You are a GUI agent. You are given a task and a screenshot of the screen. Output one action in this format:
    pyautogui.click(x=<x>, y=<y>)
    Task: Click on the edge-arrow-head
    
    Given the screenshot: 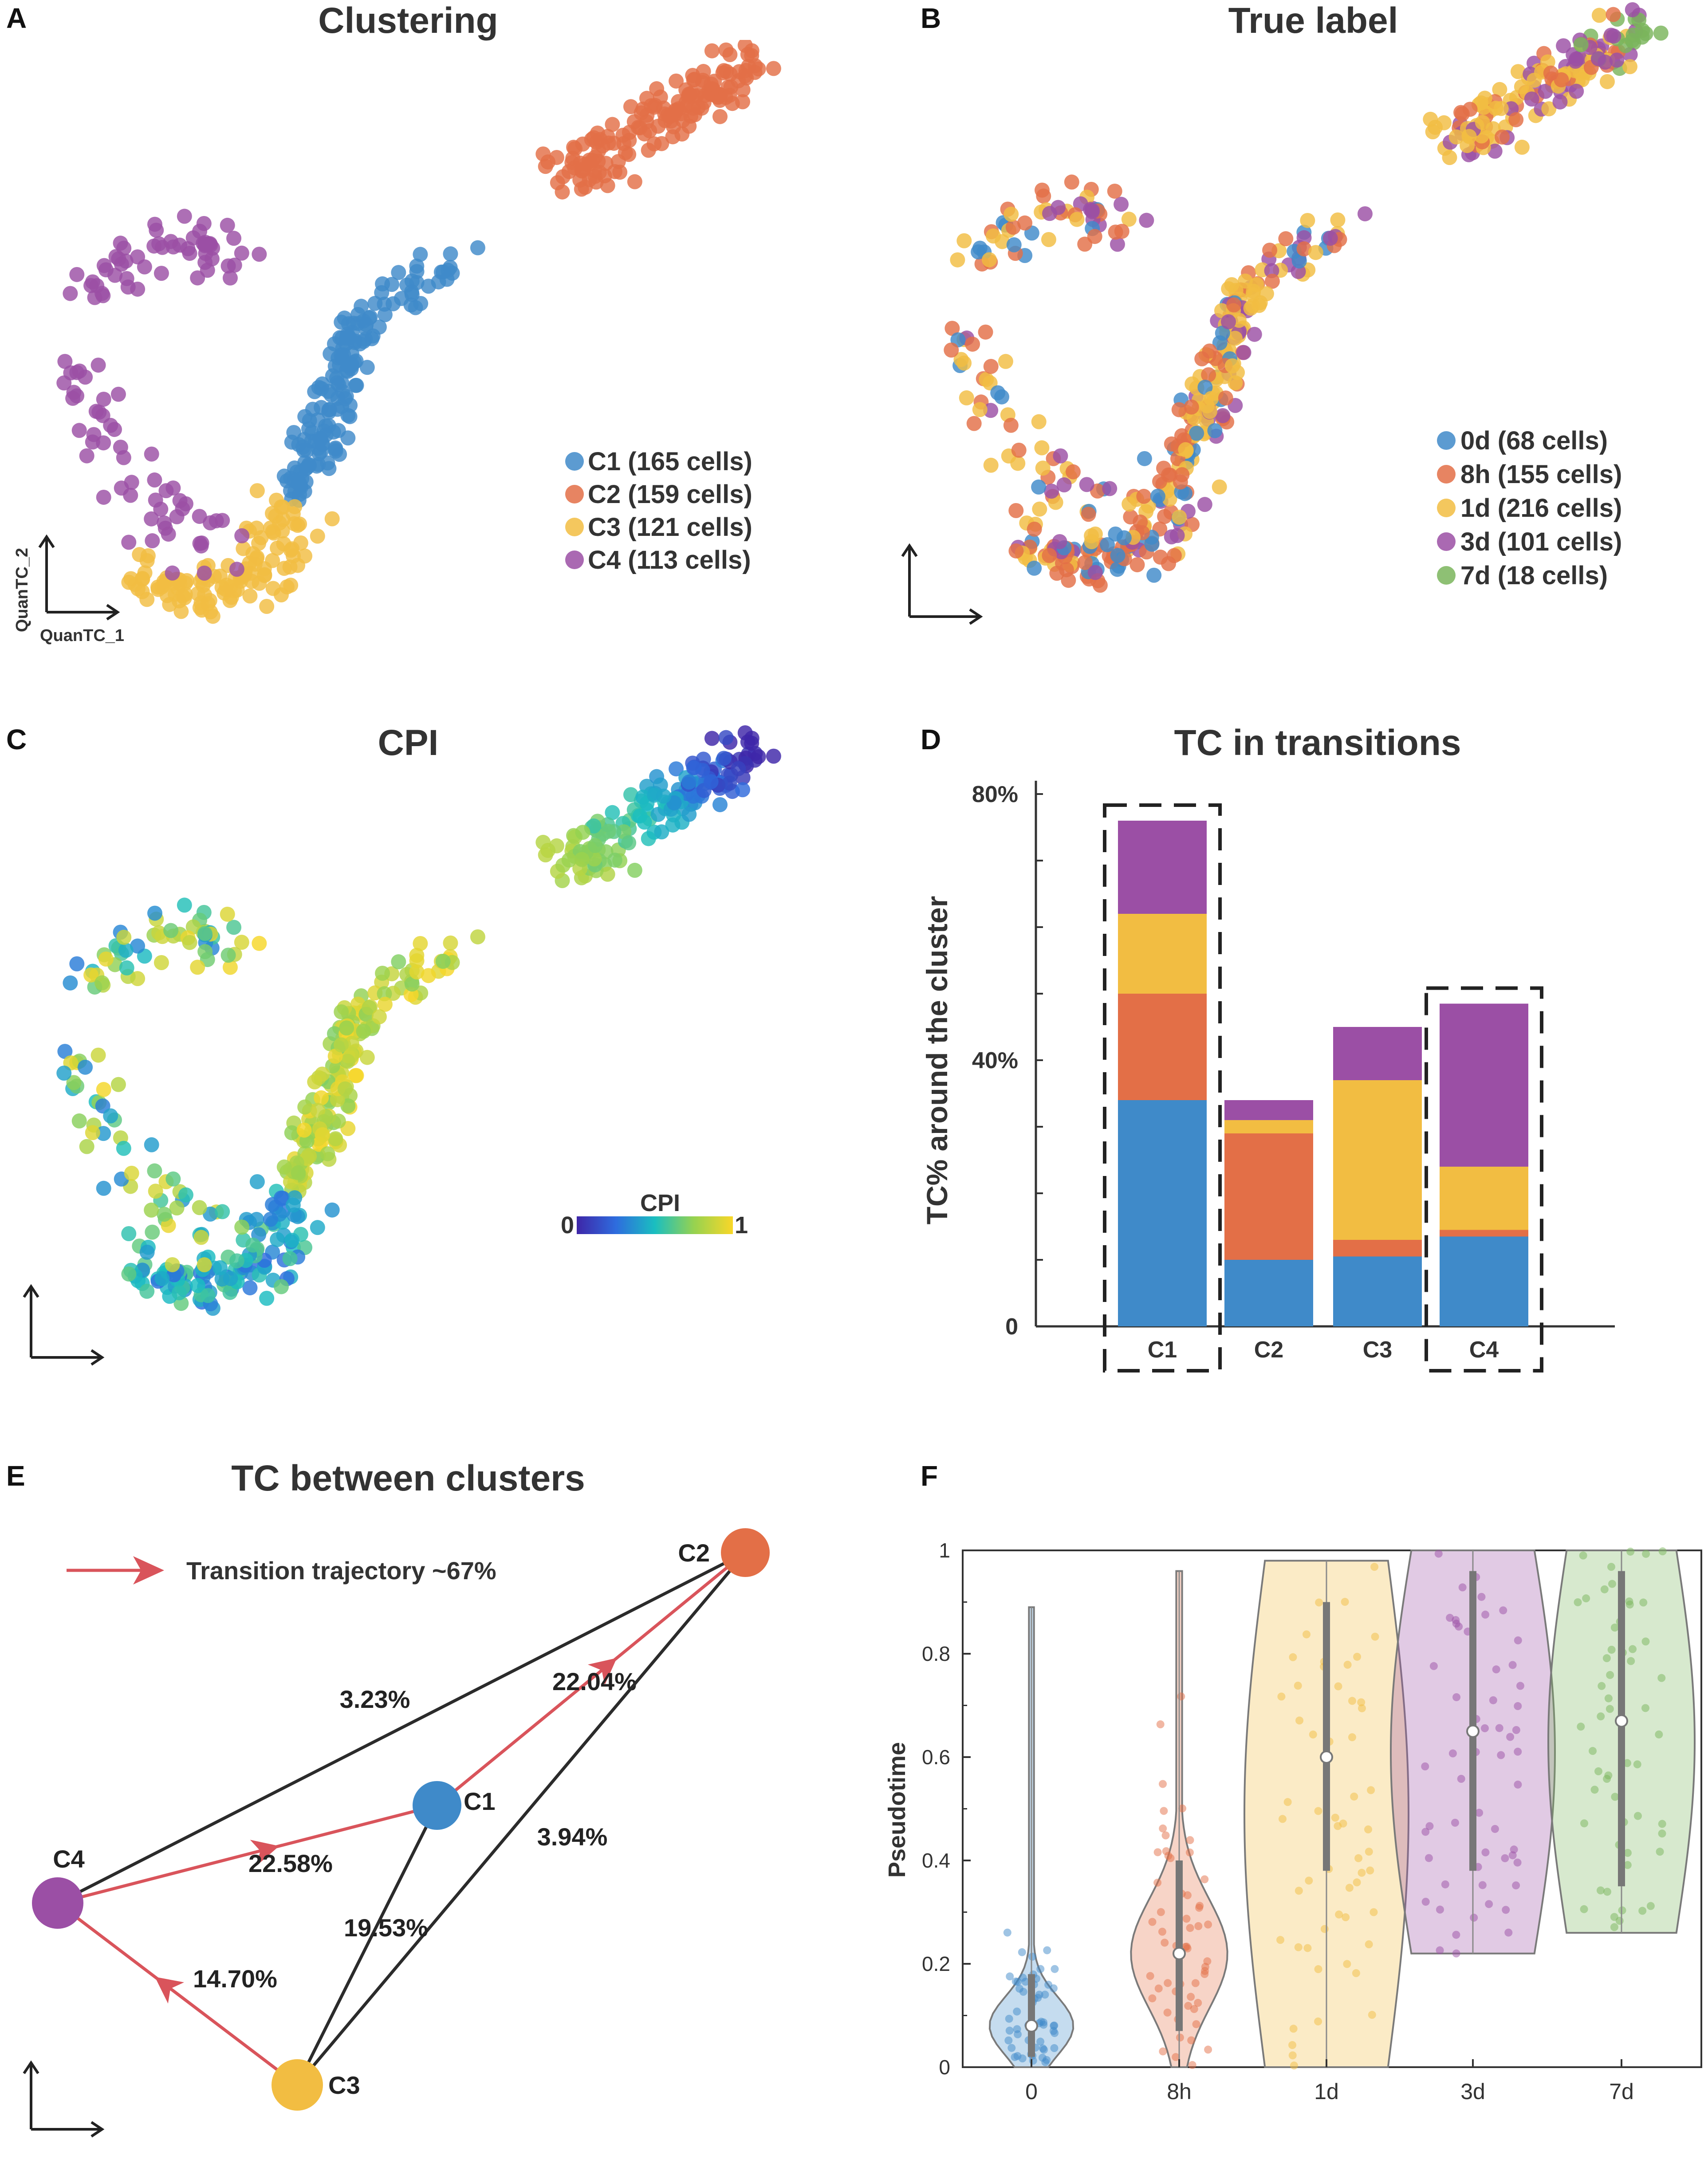 What is the action you would take?
    pyautogui.click(x=170, y=1991)
    